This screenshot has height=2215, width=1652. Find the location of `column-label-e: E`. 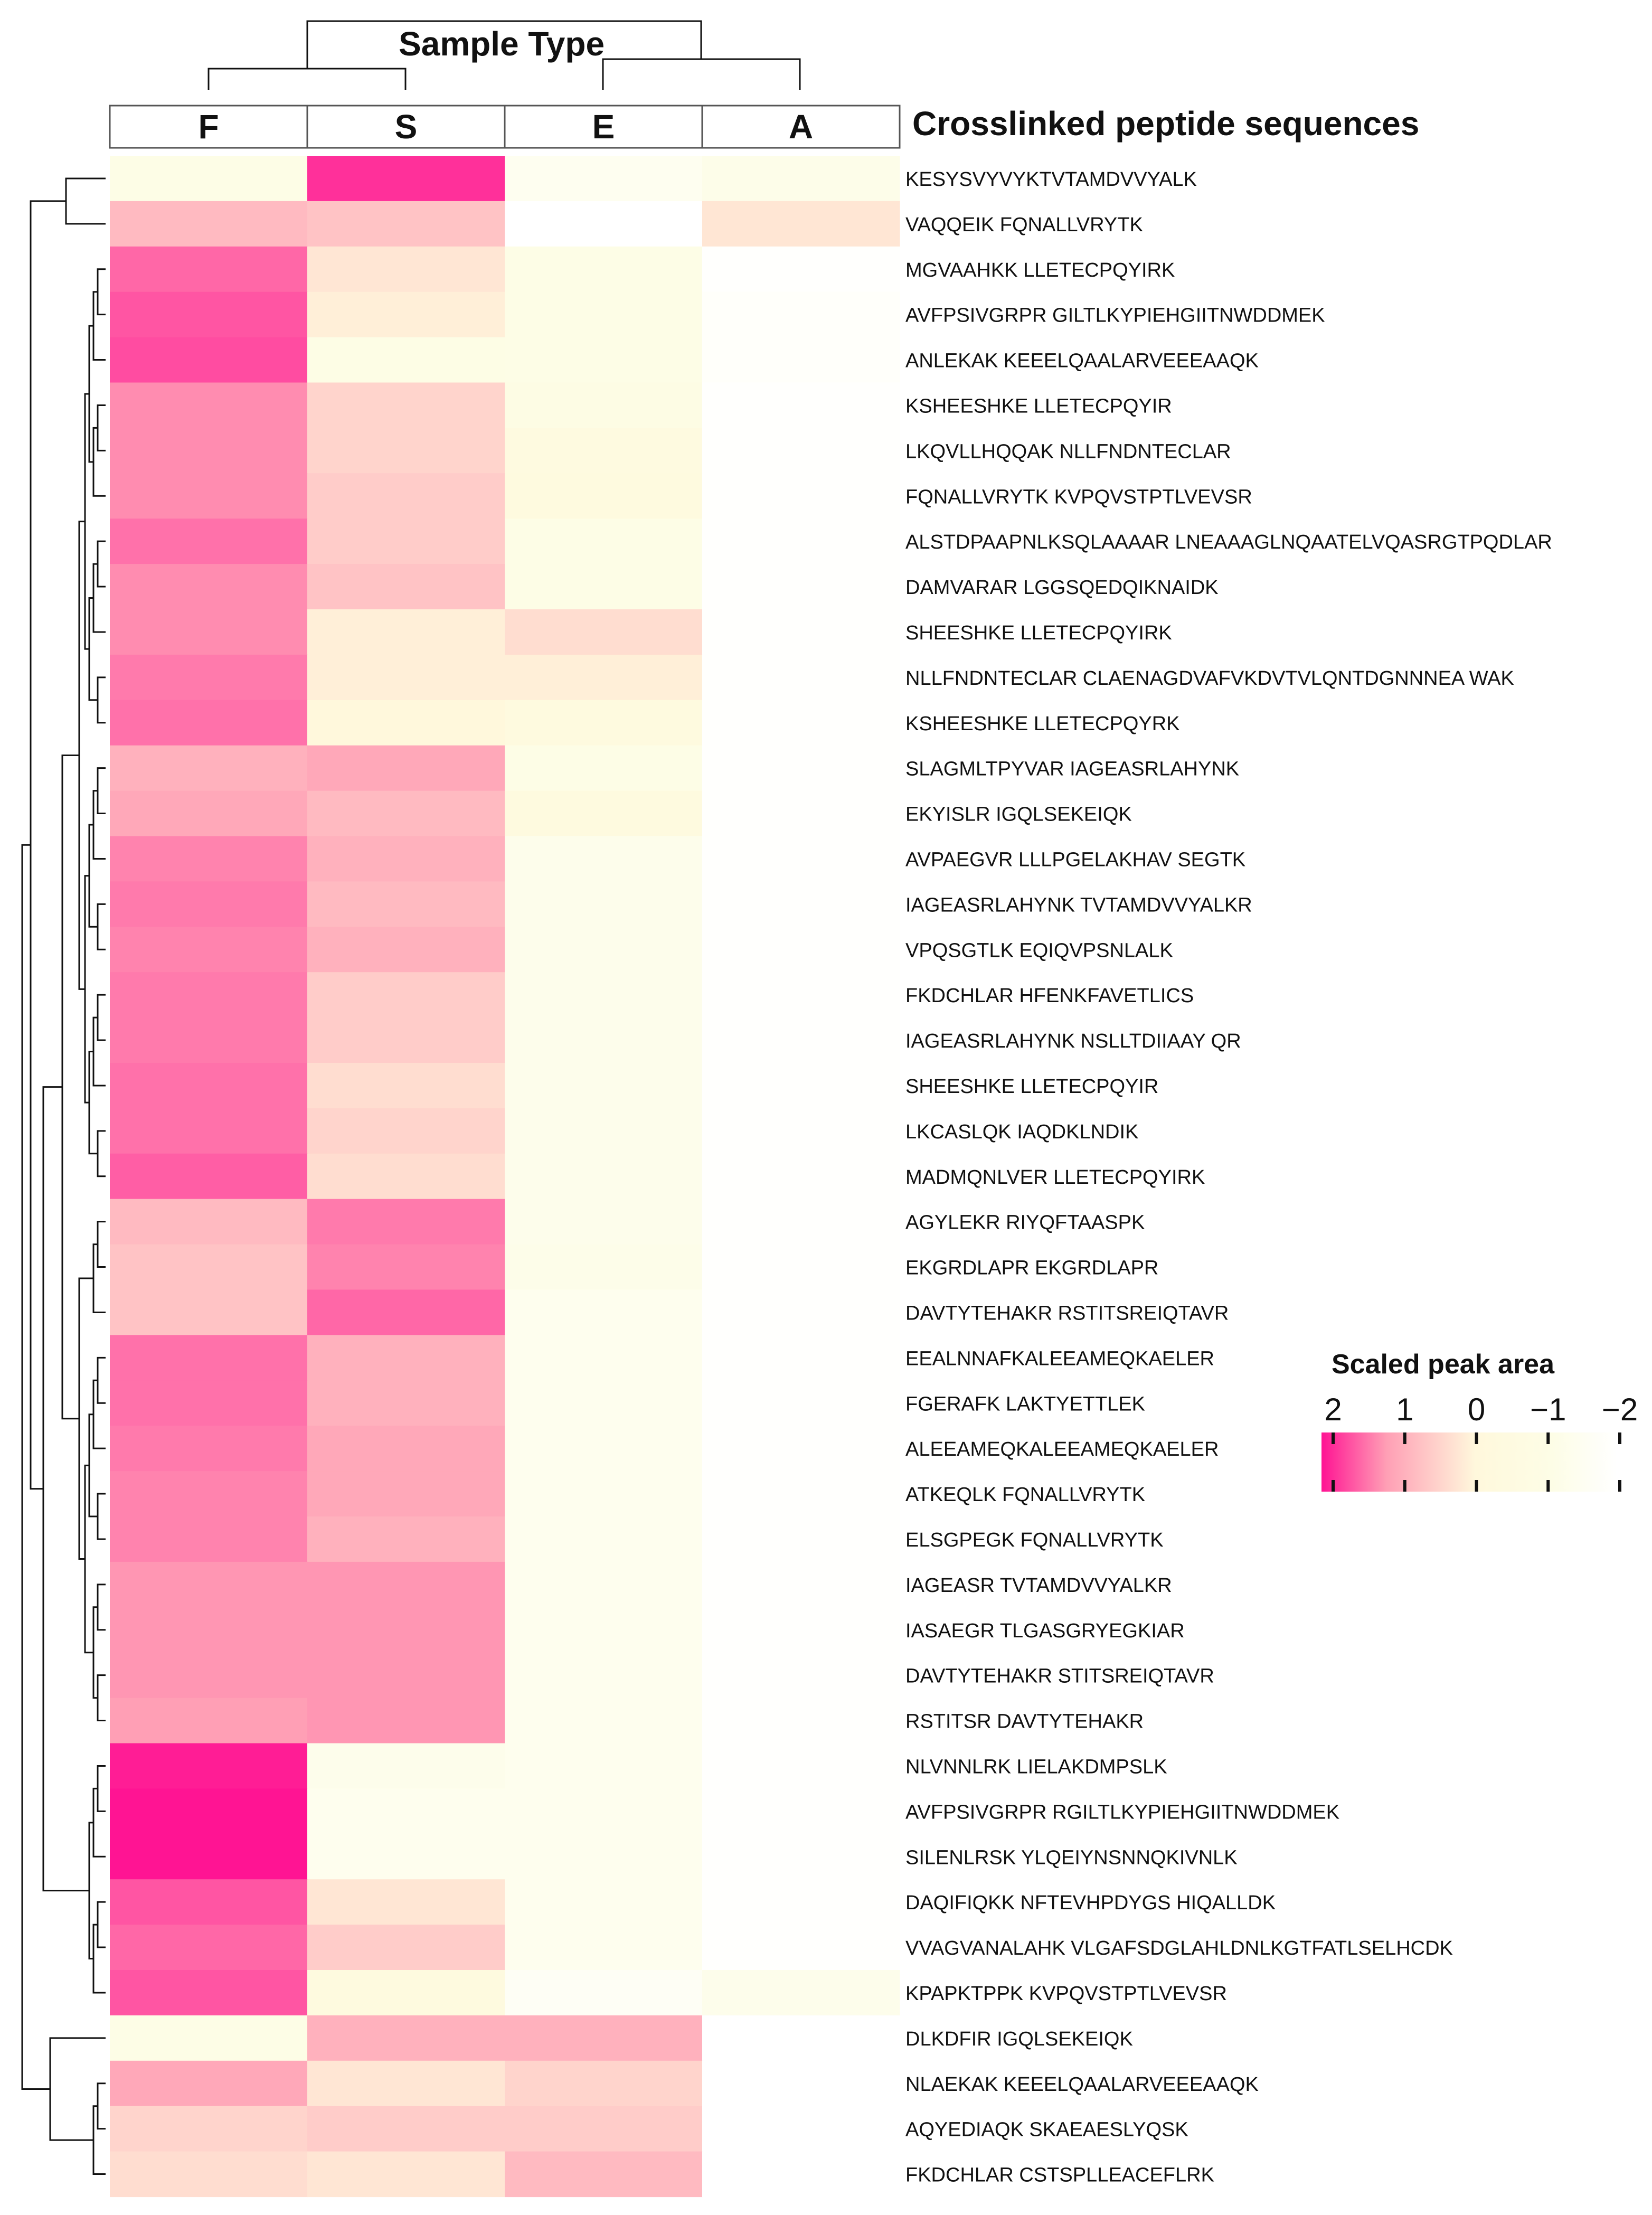

column-label-e: E is located at coordinates (603, 127).